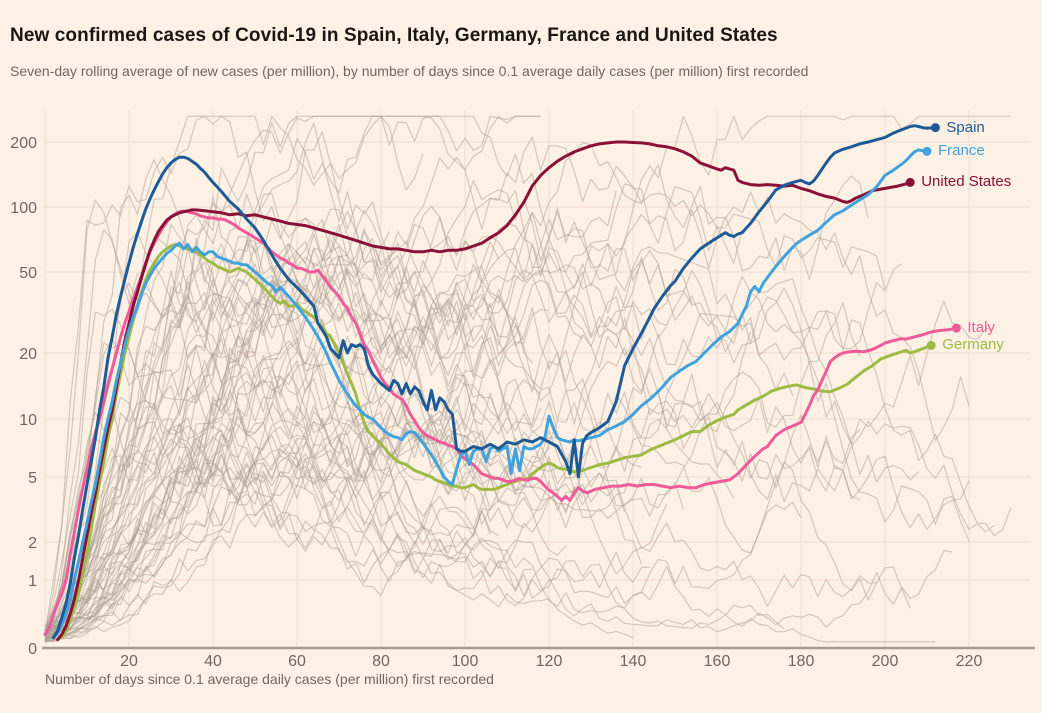  Describe the element at coordinates (969, 661) in the screenshot. I see `svg-text: 220` at that location.